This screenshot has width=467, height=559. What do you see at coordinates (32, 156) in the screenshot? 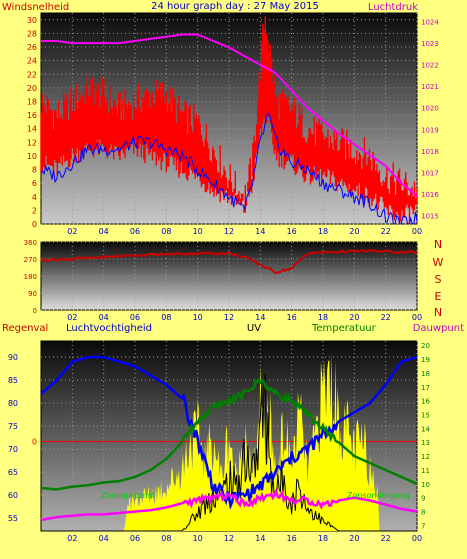
I see `wind-y-tick-10: 10` at bounding box center [32, 156].